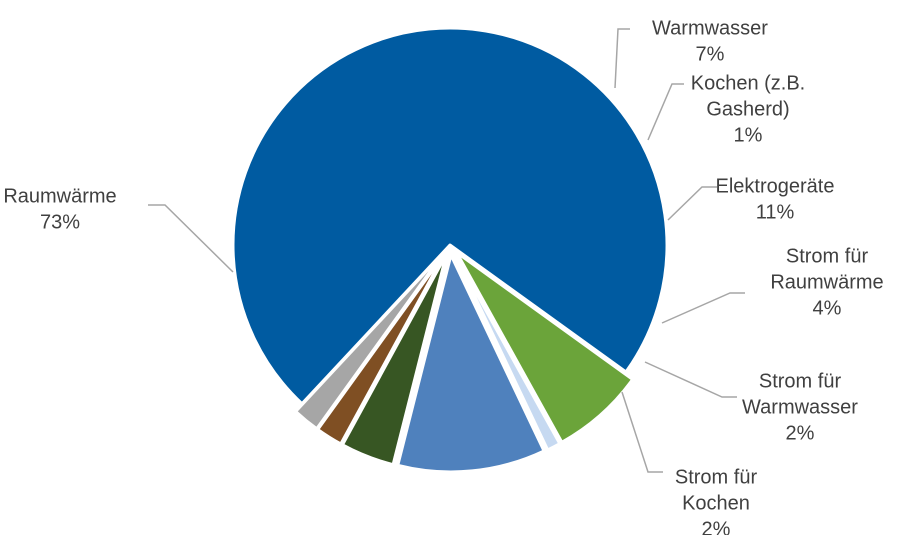 The image size is (913, 535). What do you see at coordinates (394, 359) in the screenshot?
I see `pie-slice-strom-für-raumwärme` at bounding box center [394, 359].